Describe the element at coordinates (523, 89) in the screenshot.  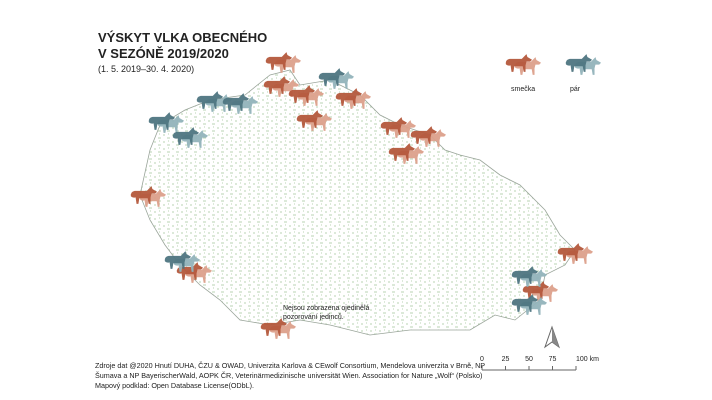
I see `legend-label: smečka` at that location.